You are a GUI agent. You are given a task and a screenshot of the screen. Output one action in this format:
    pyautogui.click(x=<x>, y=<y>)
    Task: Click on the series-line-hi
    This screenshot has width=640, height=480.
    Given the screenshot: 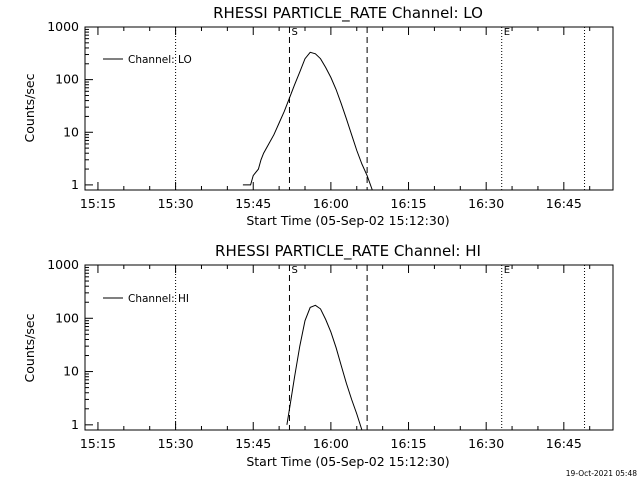 What is the action you would take?
    pyautogui.click(x=324, y=367)
    